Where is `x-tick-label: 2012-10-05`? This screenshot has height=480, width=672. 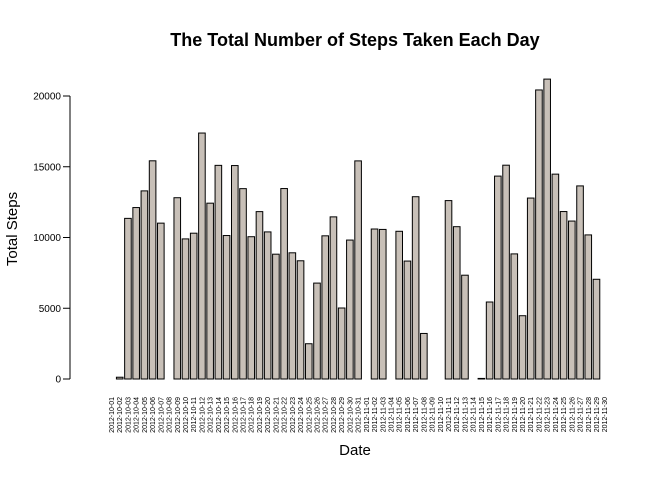
x-tick-label: 2012-10-05 is located at coordinates (145, 415).